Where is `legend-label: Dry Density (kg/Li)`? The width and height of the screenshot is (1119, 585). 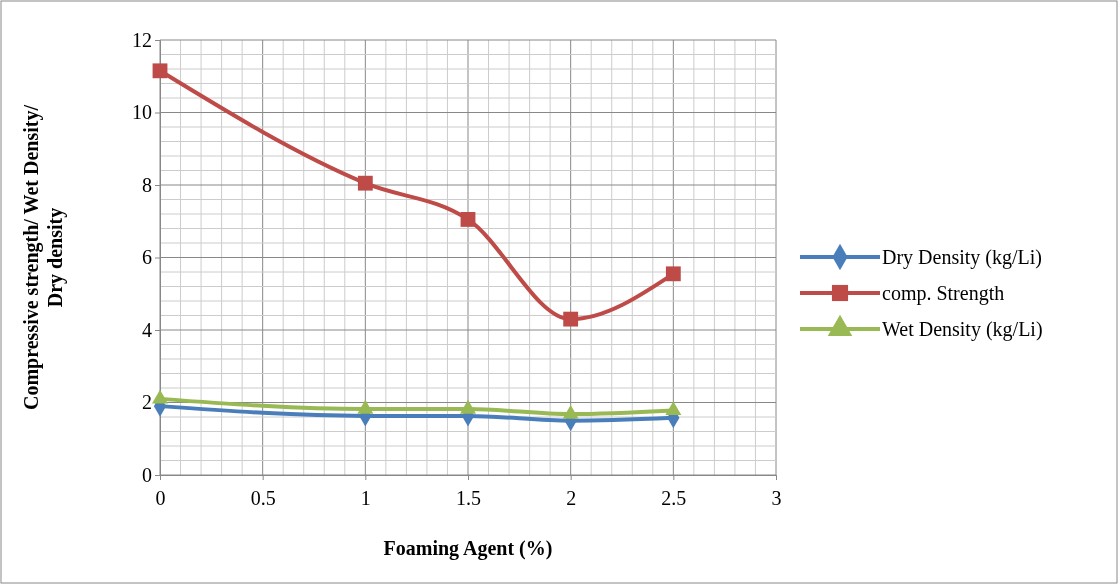
legend-label: Dry Density (kg/Li) is located at coordinates (962, 257).